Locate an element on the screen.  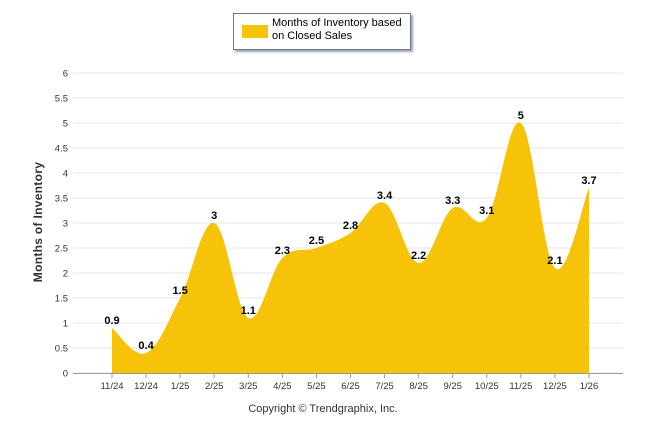
y-axis-title: Months of Inventory is located at coordinates (38, 222).